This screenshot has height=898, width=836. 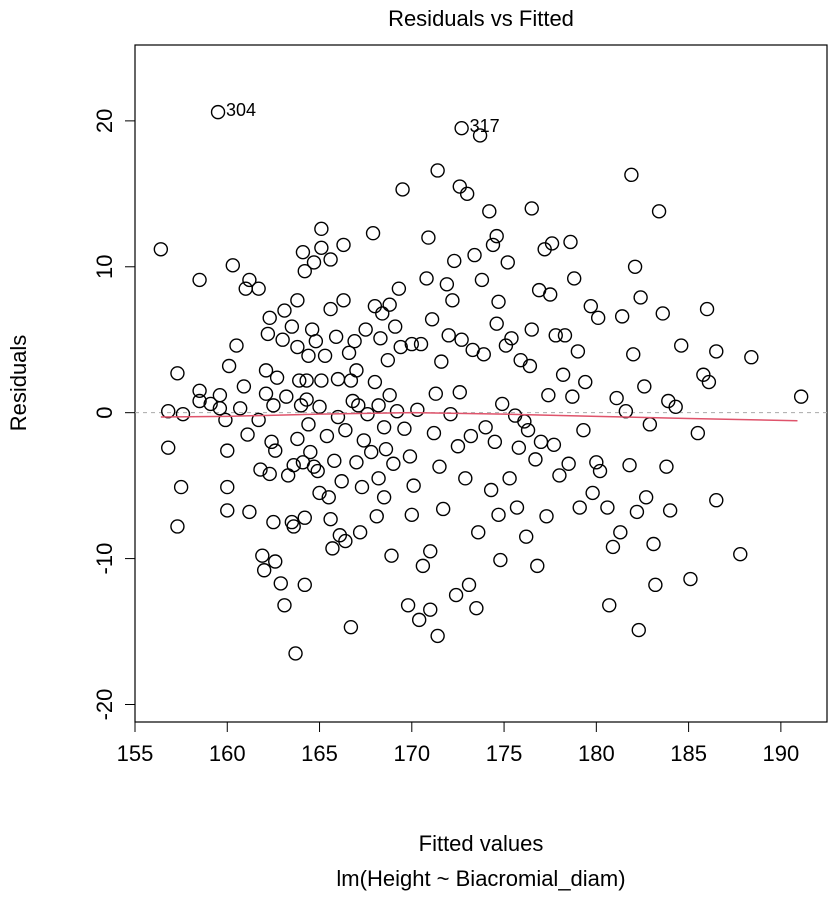 I want to click on x-tick-label: 185, so click(x=688, y=753).